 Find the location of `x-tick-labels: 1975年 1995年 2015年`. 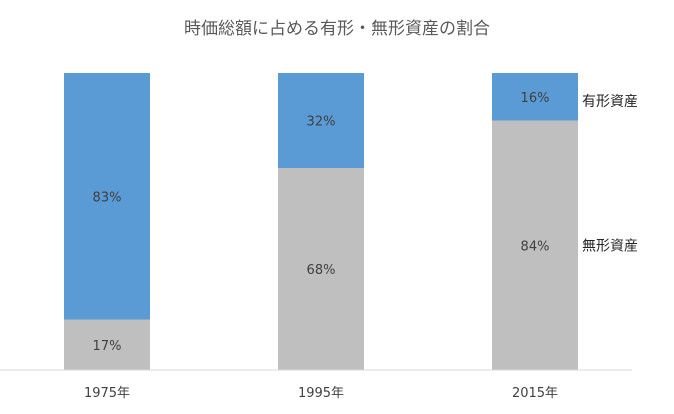

x-tick-labels: 1975年 1995年 2015年 is located at coordinates (321, 393).